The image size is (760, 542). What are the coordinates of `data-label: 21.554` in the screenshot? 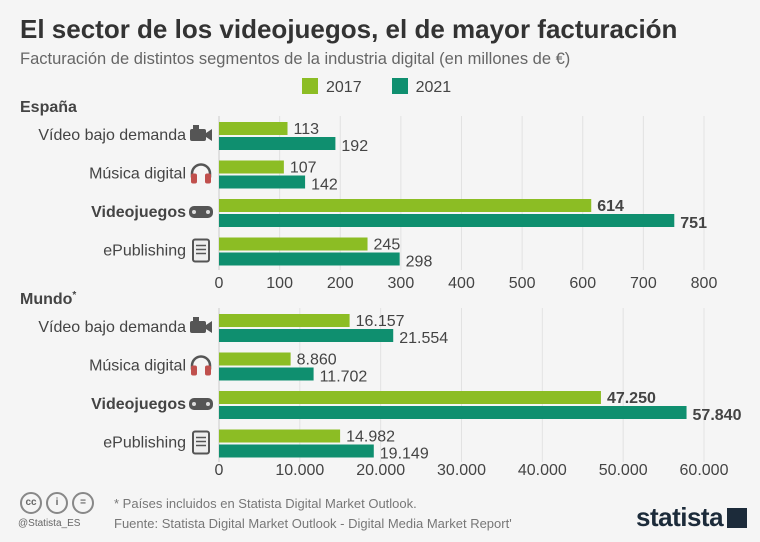 It's located at (423, 338).